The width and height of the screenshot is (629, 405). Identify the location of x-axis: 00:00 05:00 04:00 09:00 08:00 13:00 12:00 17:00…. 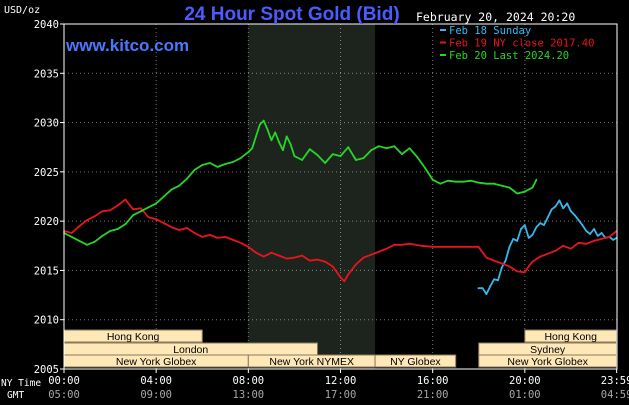
(338, 385).